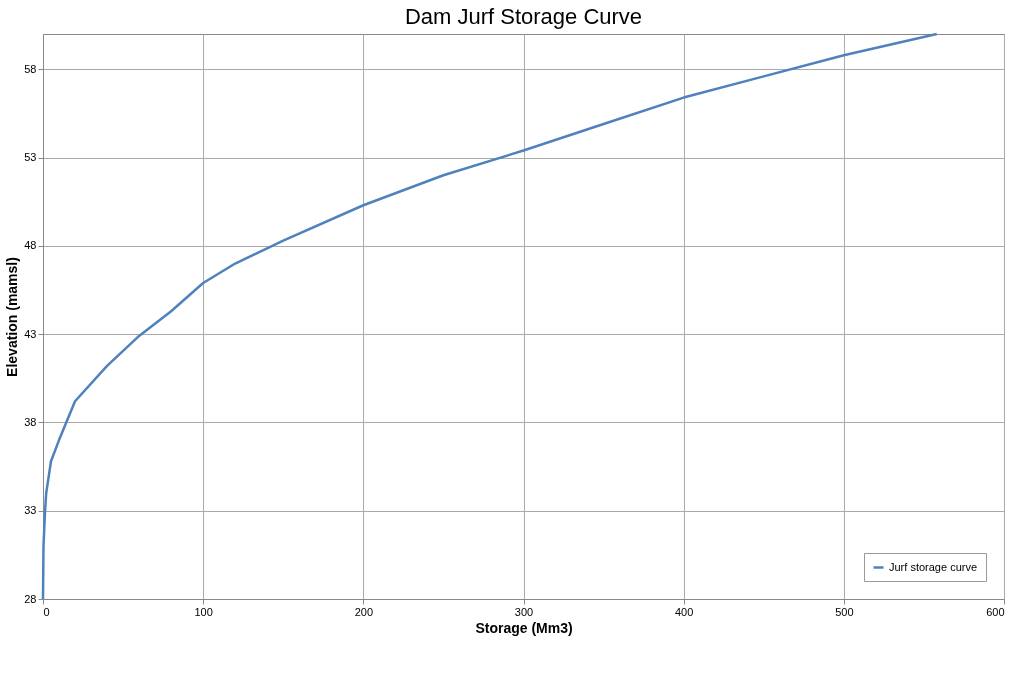 The height and width of the screenshot is (677, 1026). What do you see at coordinates (30, 421) in the screenshot?
I see `y-tick-label: 38` at bounding box center [30, 421].